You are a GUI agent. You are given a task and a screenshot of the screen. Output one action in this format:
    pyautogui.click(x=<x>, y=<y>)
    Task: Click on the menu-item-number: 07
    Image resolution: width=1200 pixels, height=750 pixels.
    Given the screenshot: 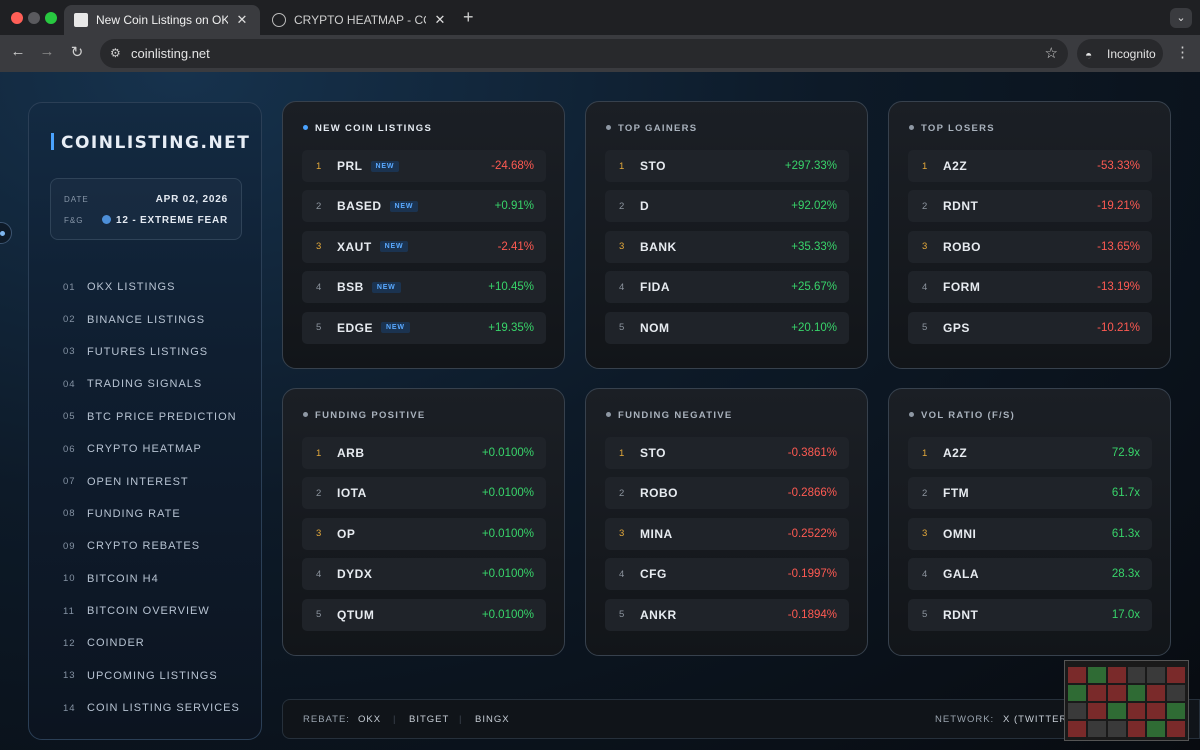 What is the action you would take?
    pyautogui.click(x=69, y=482)
    